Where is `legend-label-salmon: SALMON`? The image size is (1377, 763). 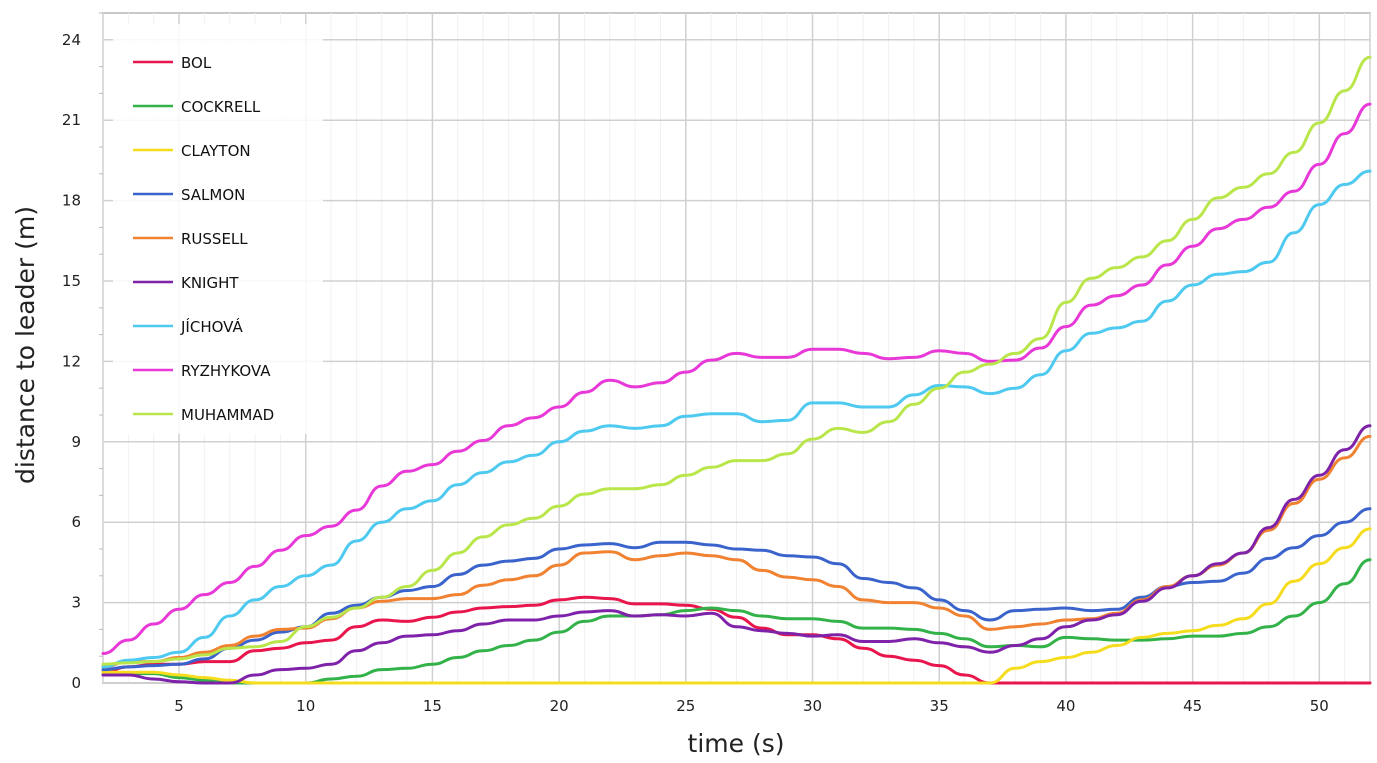
legend-label-salmon: SALMON is located at coordinates (213, 195).